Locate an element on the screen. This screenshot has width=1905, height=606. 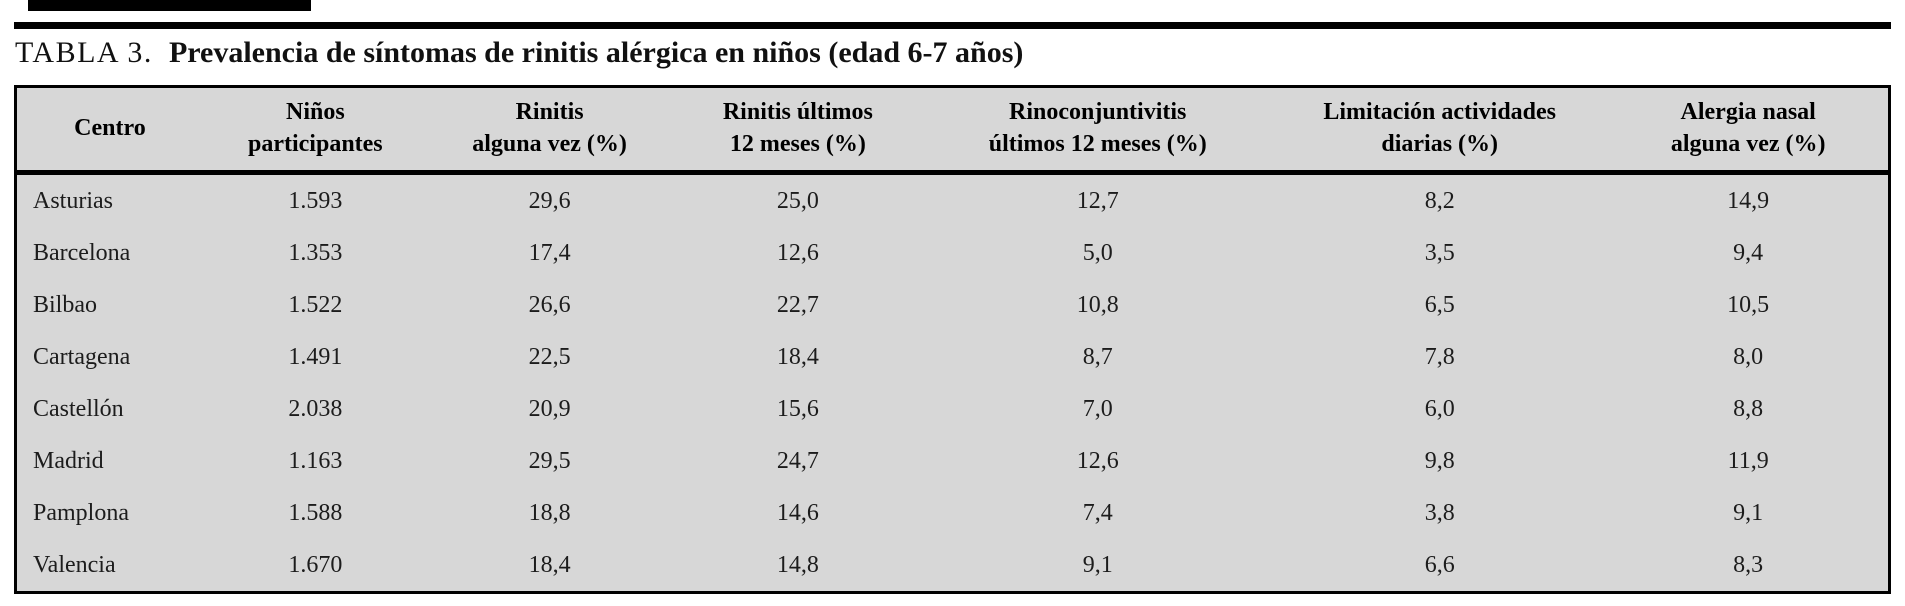
col-header-centro: Centro is located at coordinates (109, 130).